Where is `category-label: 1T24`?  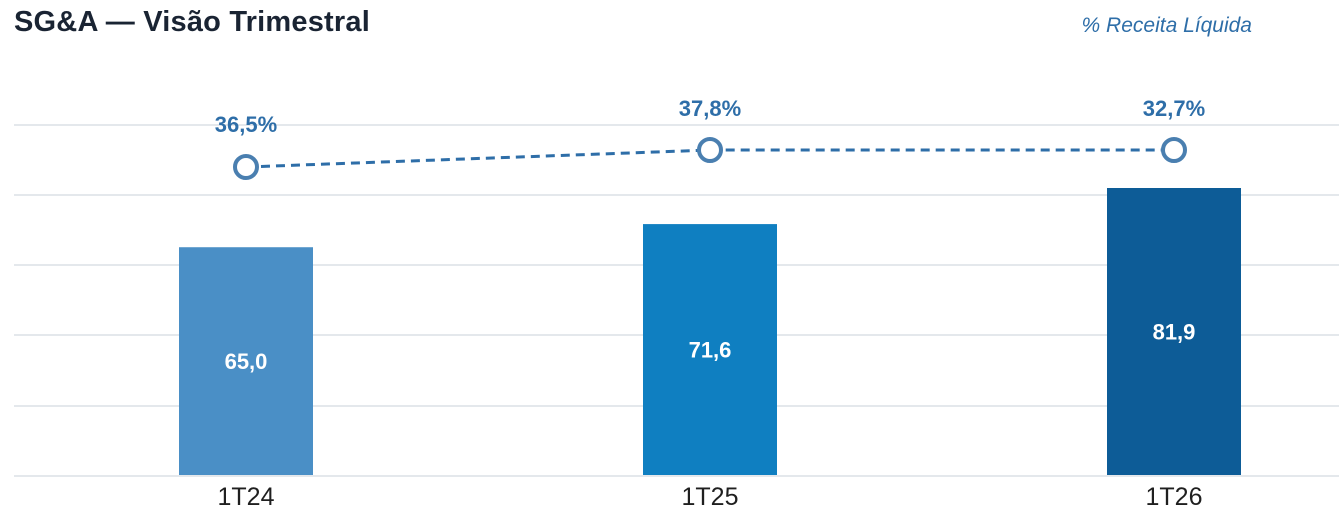
category-label: 1T24 is located at coordinates (246, 497).